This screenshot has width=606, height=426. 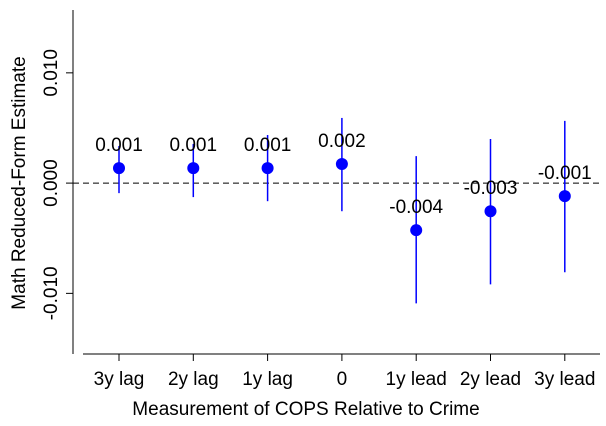 What do you see at coordinates (342, 141) in the screenshot?
I see `data-label: 0.002` at bounding box center [342, 141].